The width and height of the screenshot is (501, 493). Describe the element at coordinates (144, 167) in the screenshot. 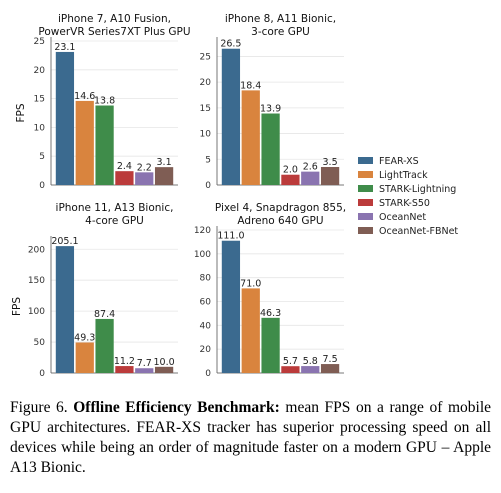

I see `data-label: 2.2` at that location.